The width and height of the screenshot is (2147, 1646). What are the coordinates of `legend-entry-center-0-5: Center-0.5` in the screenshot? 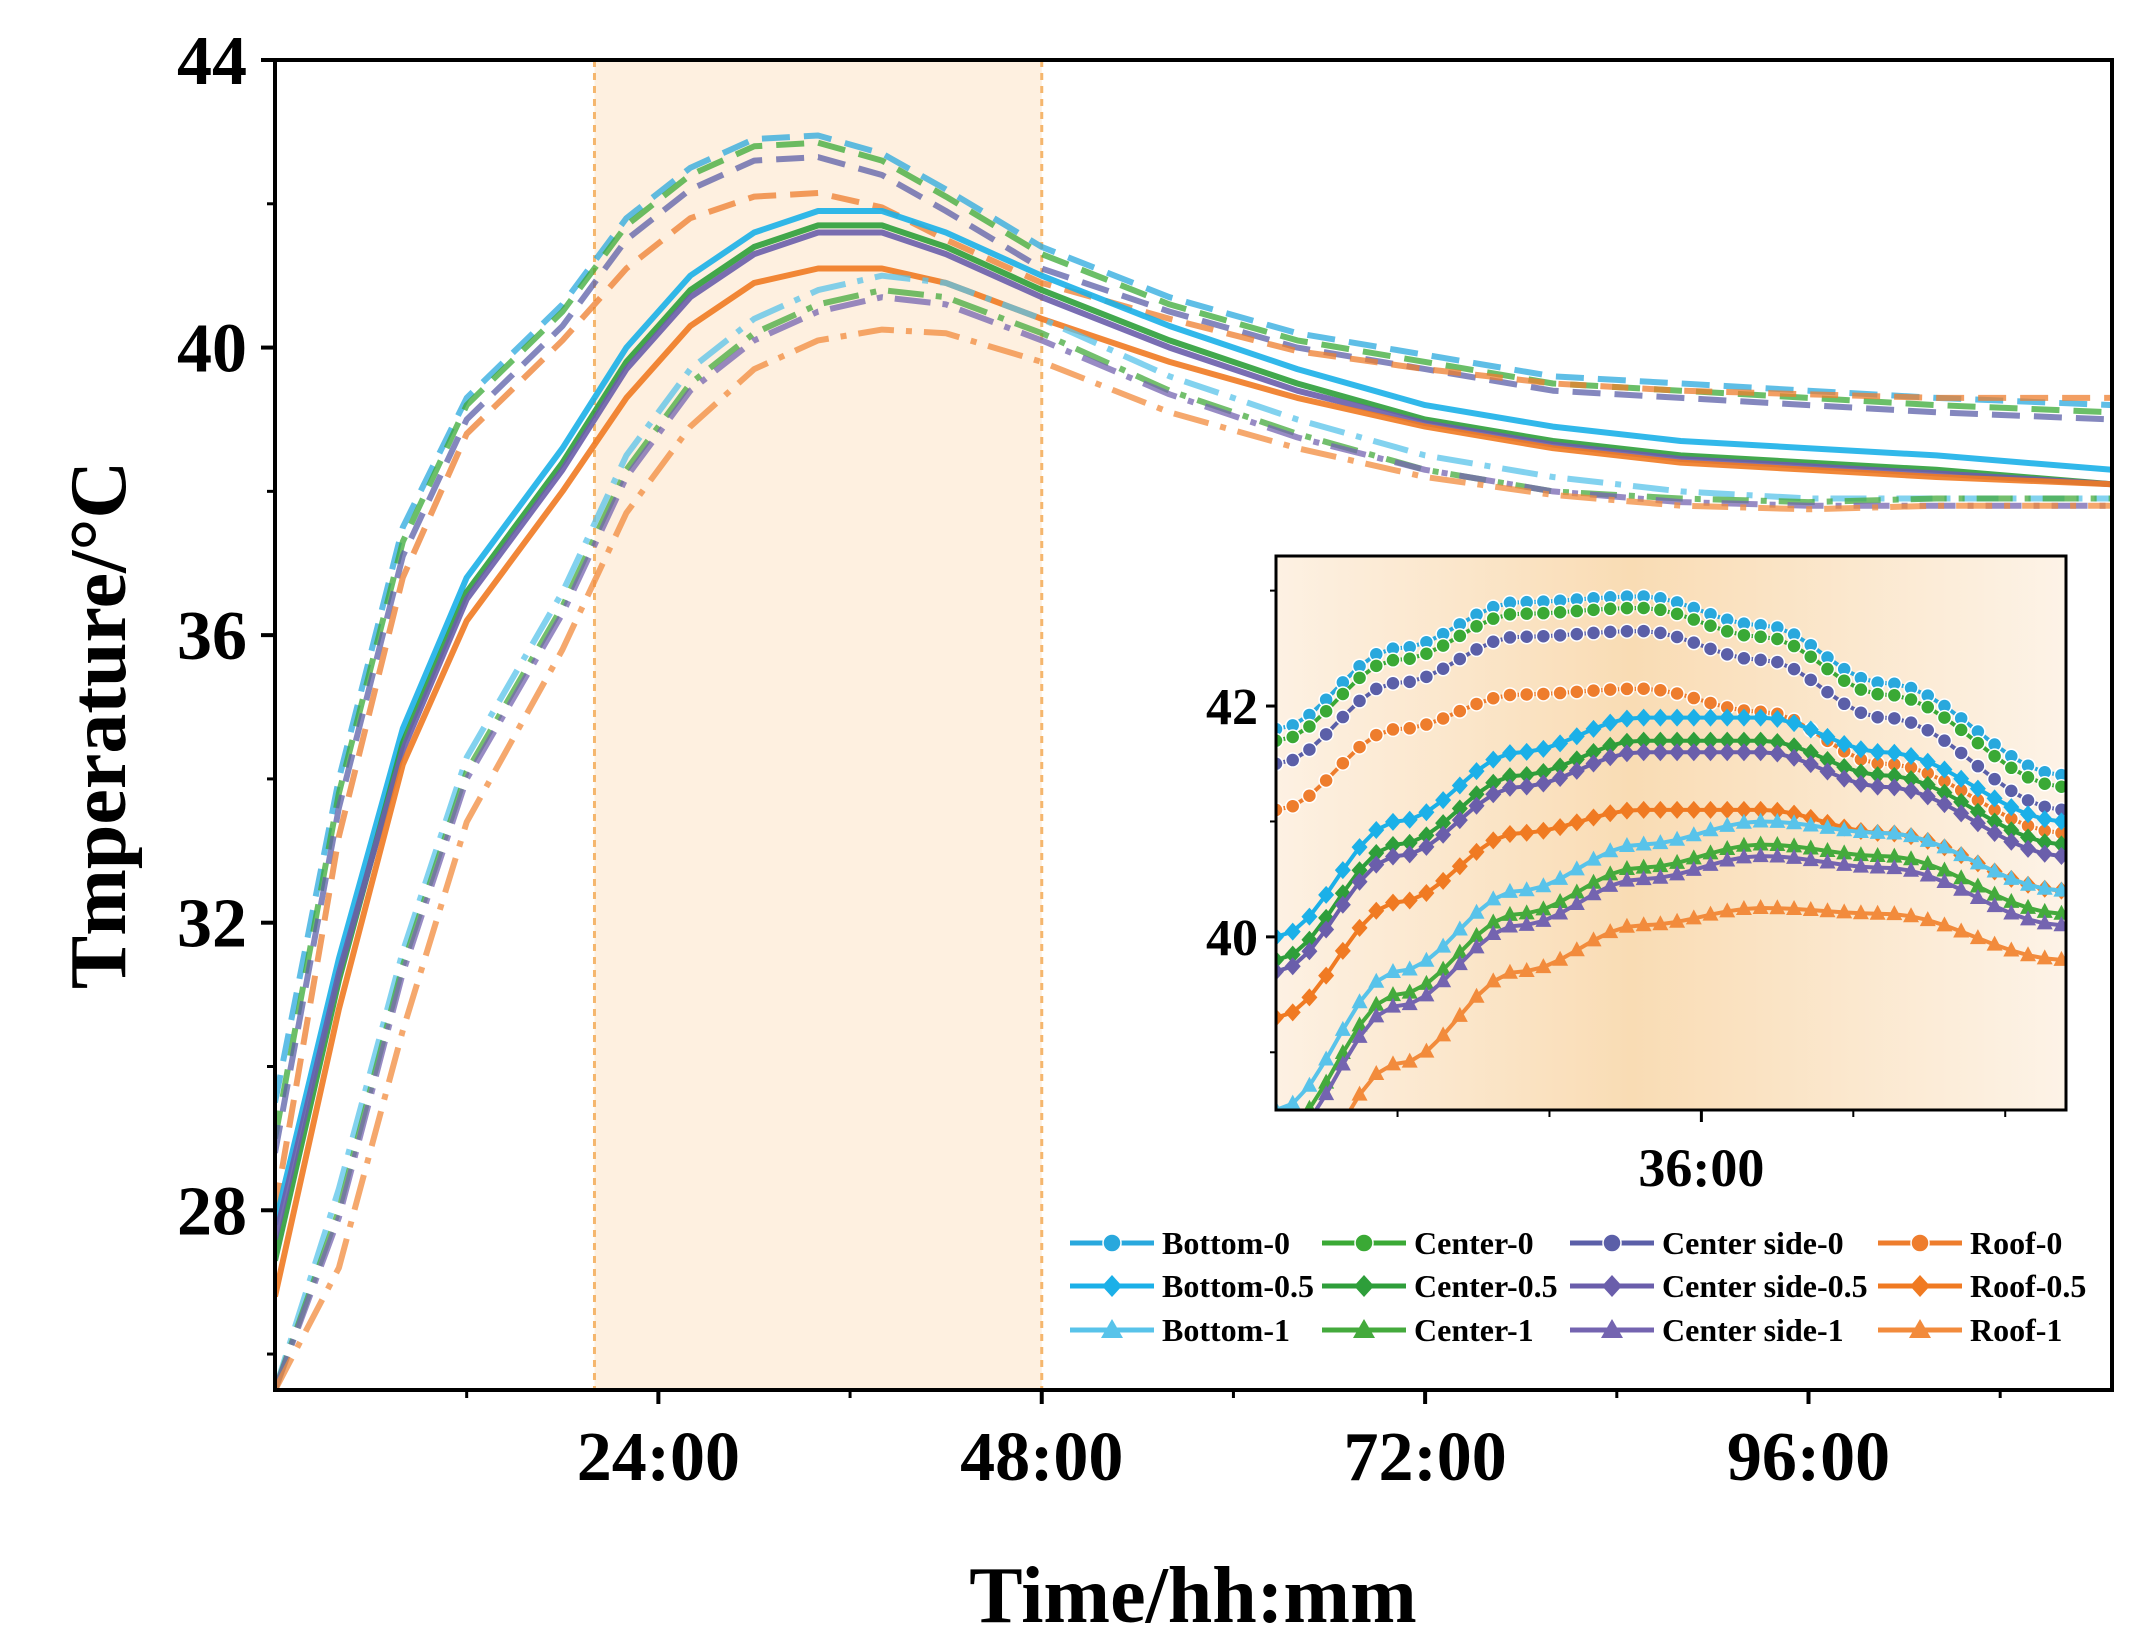 It's located at (1440, 1286).